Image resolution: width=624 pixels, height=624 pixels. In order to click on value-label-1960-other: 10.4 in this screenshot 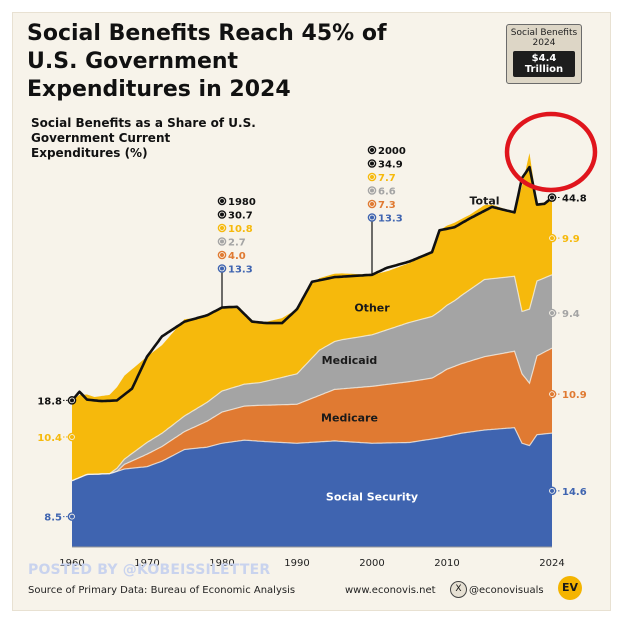, I will do `click(49, 438)`.